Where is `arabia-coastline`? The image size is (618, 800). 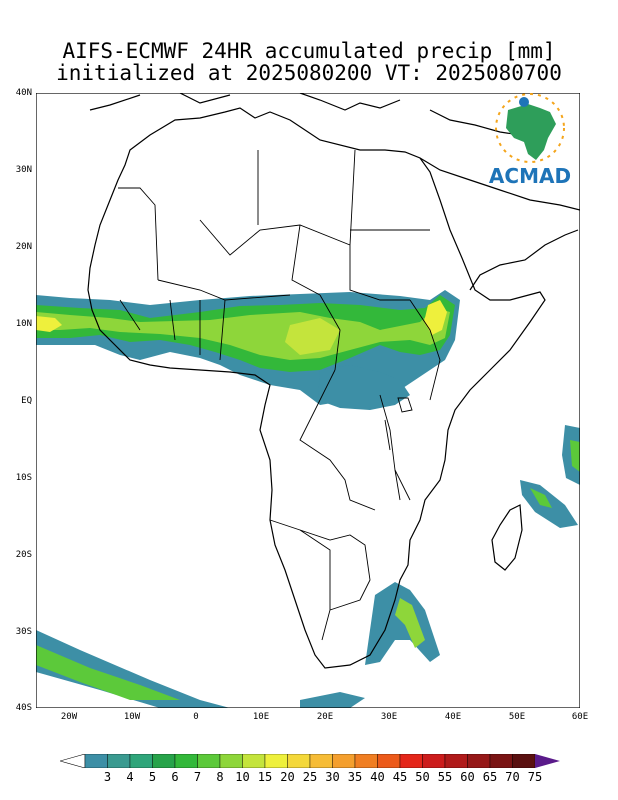
arabia-coastline is located at coordinates (499, 224).